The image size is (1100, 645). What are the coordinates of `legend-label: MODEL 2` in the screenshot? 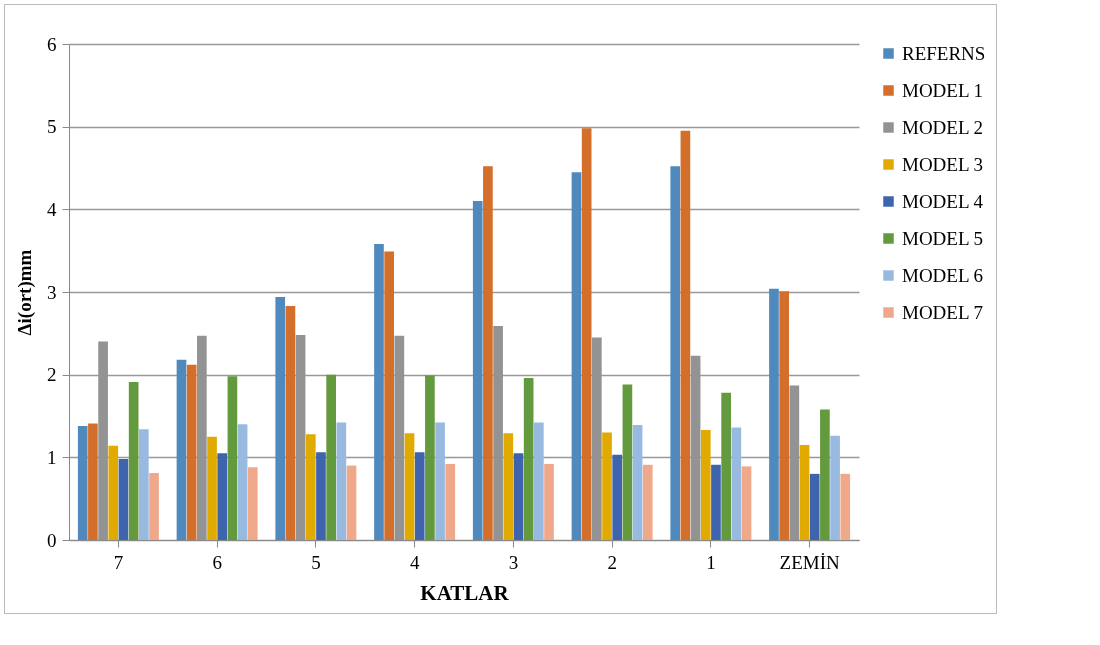 It's located at (943, 127).